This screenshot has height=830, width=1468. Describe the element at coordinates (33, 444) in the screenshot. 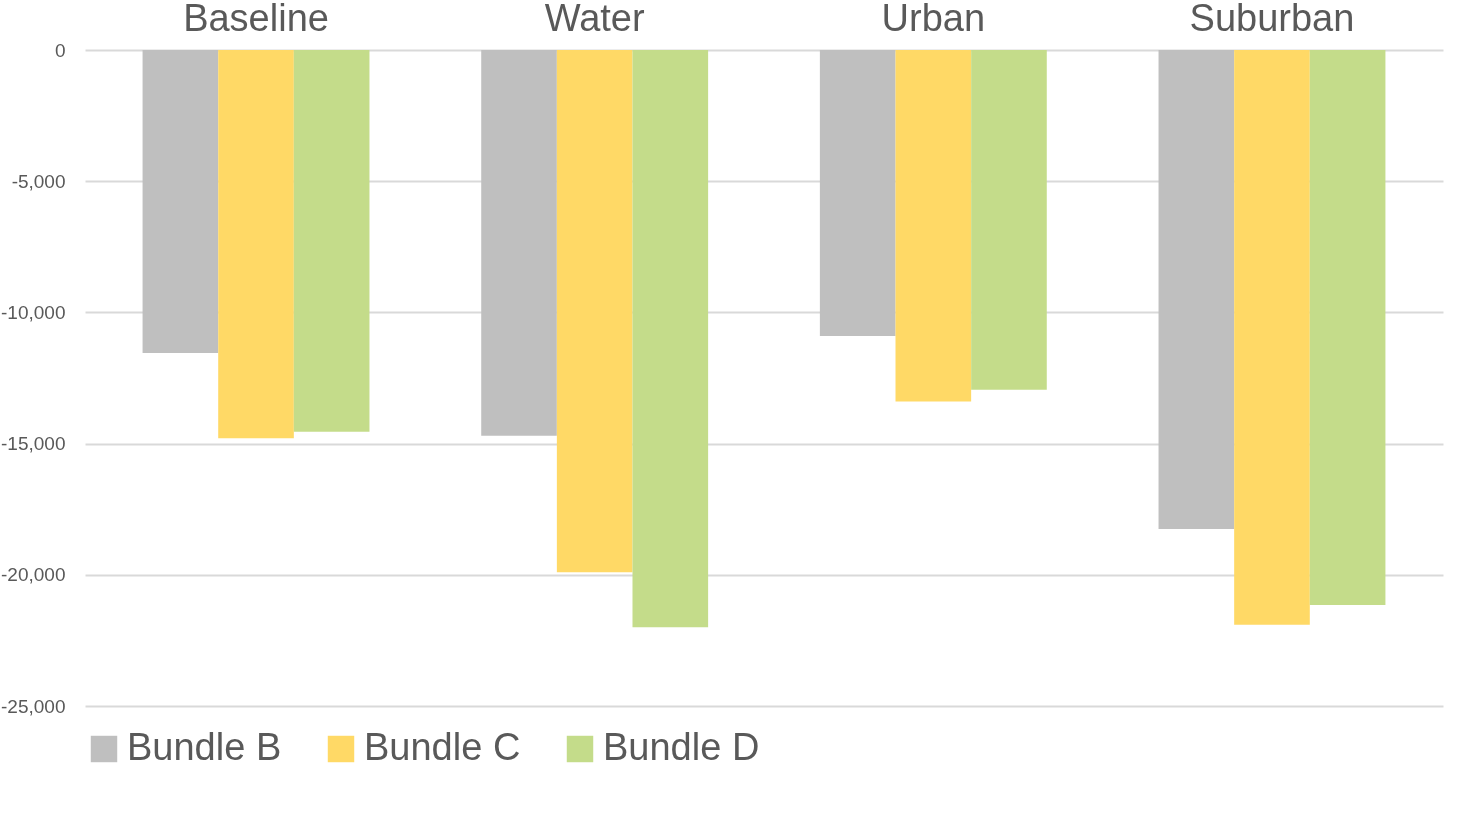

I see `y-tick-label: -15,000` at that location.